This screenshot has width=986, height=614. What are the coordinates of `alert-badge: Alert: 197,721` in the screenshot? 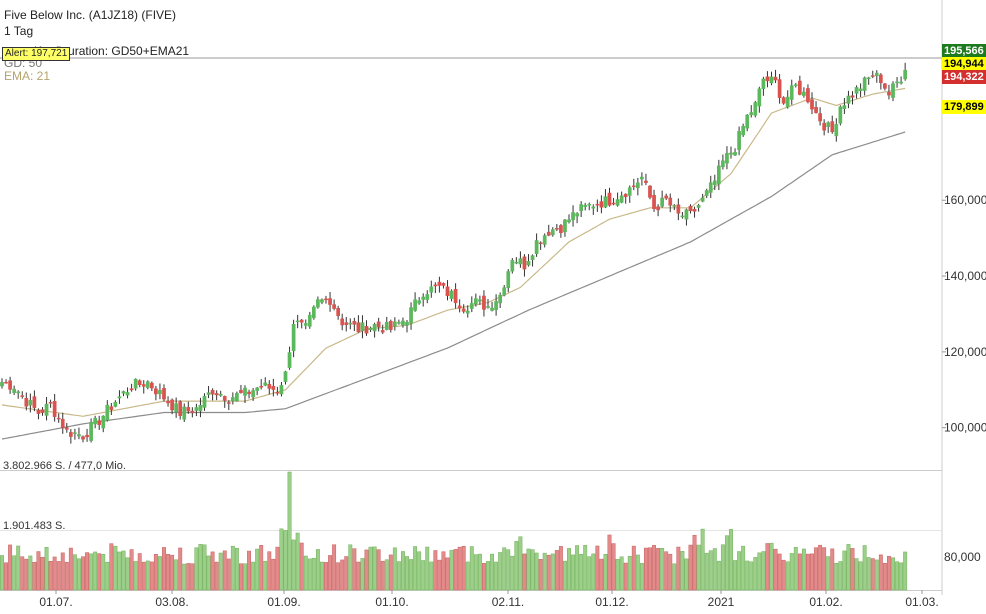 It's located at (36, 54).